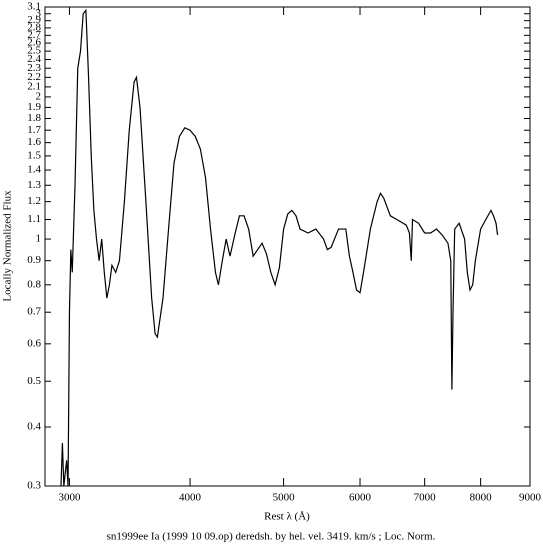 The height and width of the screenshot is (546, 543). What do you see at coordinates (34, 219) in the screenshot?
I see `y-tick-label: 1.1` at bounding box center [34, 219].